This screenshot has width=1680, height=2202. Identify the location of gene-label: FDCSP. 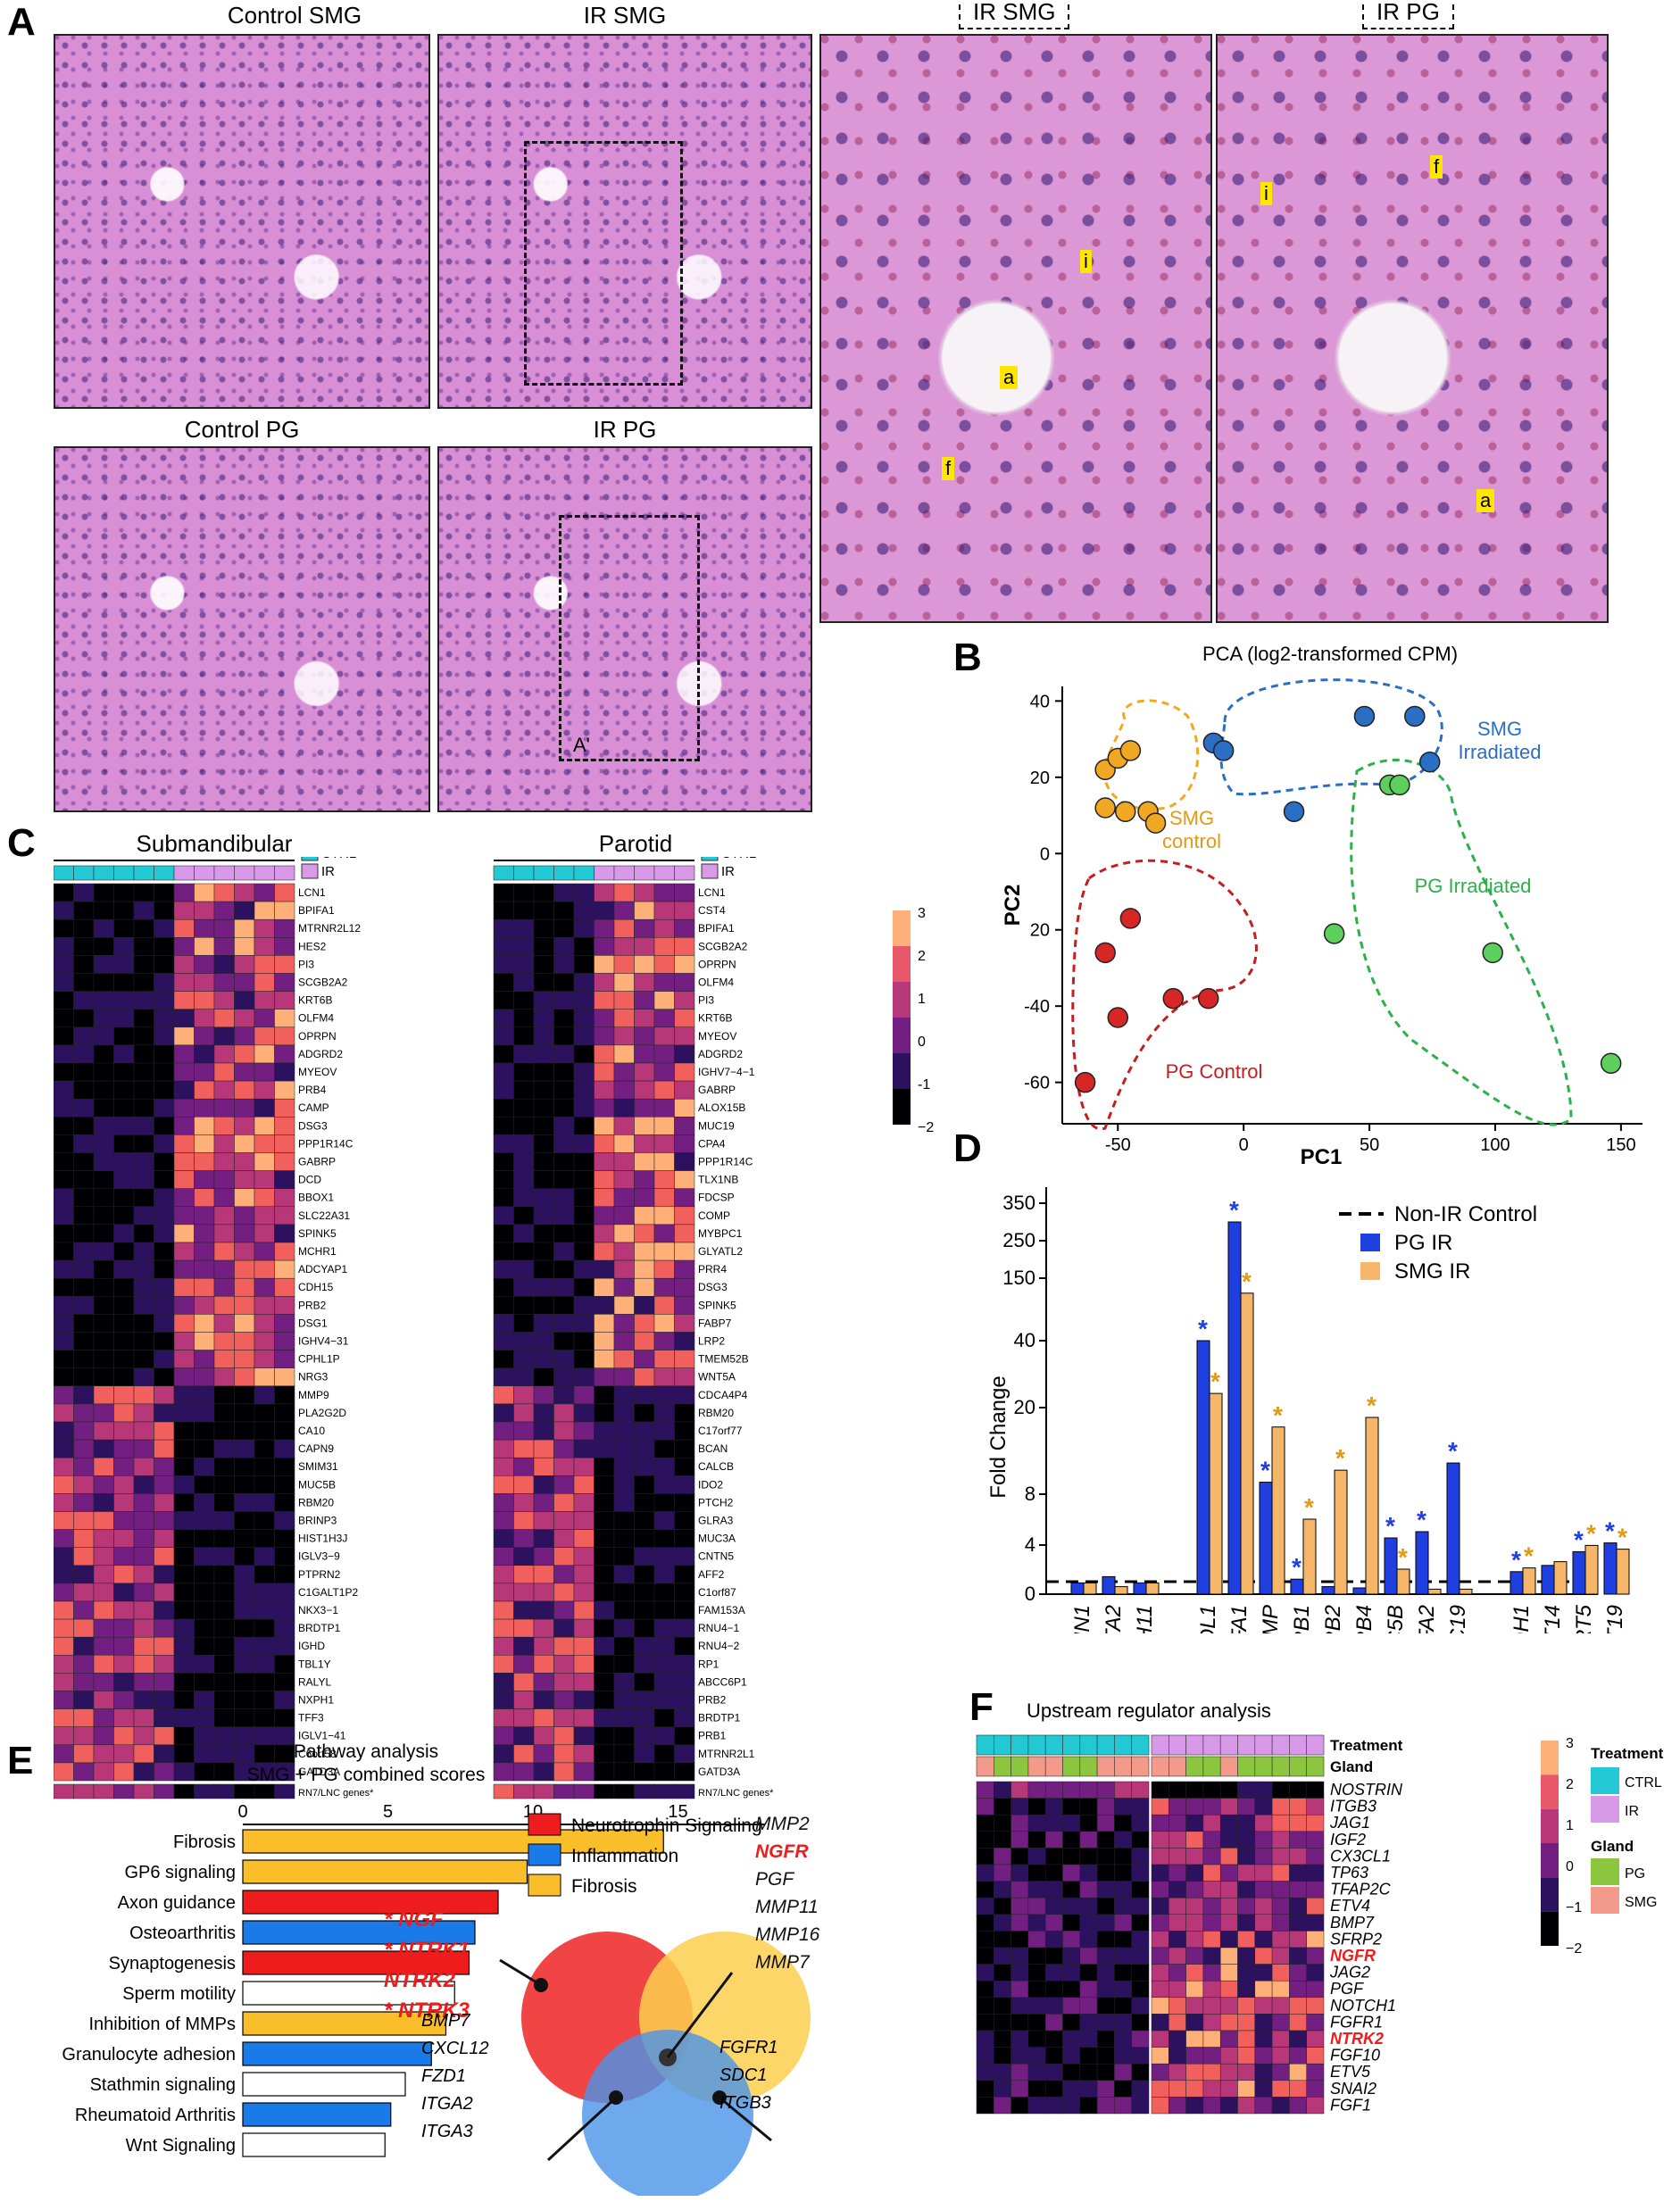
(716, 1198).